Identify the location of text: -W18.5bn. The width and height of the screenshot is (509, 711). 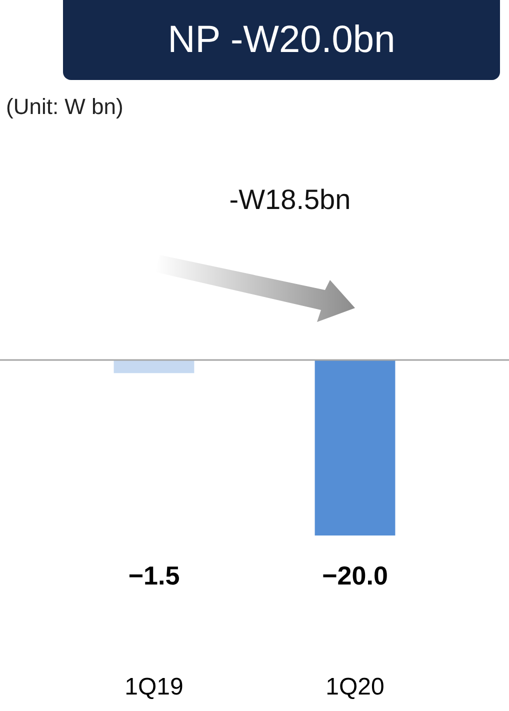
(290, 200).